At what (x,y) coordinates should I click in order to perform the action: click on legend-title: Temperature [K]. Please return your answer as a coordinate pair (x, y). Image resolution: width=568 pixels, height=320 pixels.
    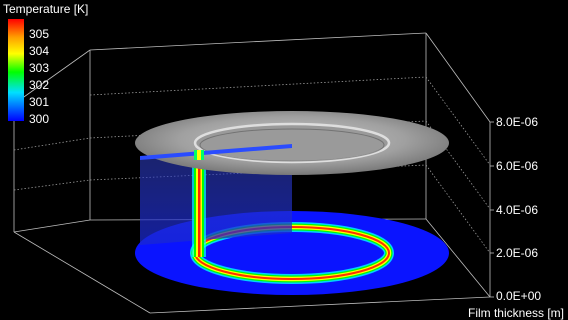
    Looking at the image, I should click on (46, 9).